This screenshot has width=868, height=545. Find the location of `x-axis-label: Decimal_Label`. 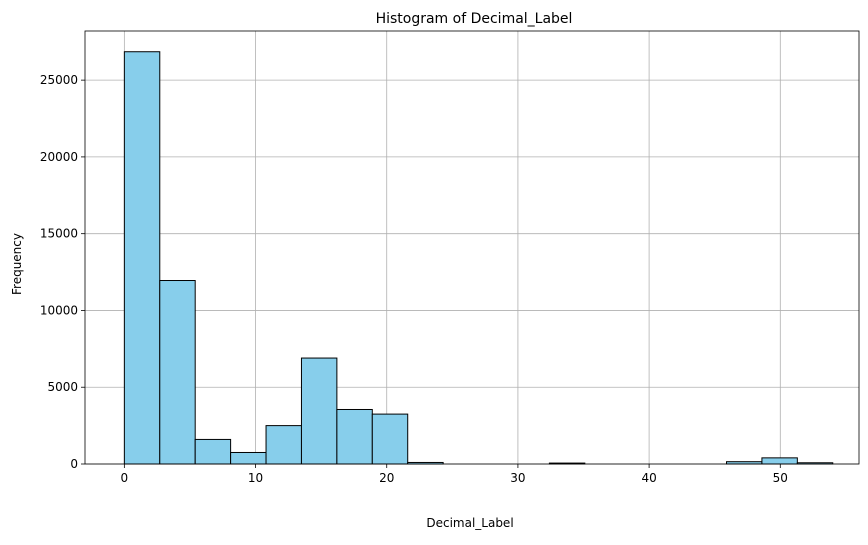

x-axis-label: Decimal_Label is located at coordinates (469, 523).